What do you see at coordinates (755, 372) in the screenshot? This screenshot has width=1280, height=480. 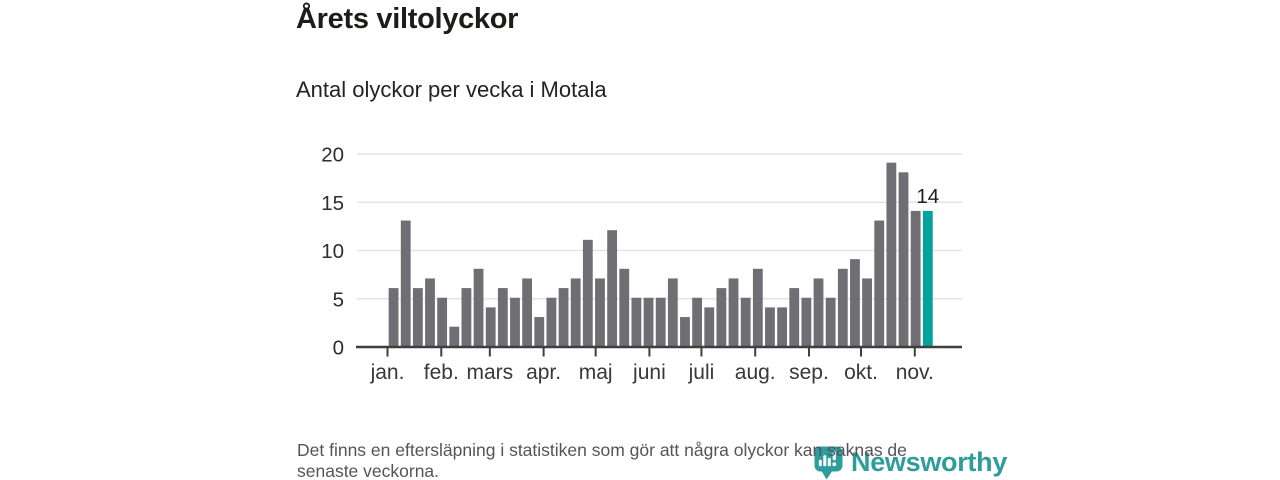 I see `x-tick-label: aug.` at bounding box center [755, 372].